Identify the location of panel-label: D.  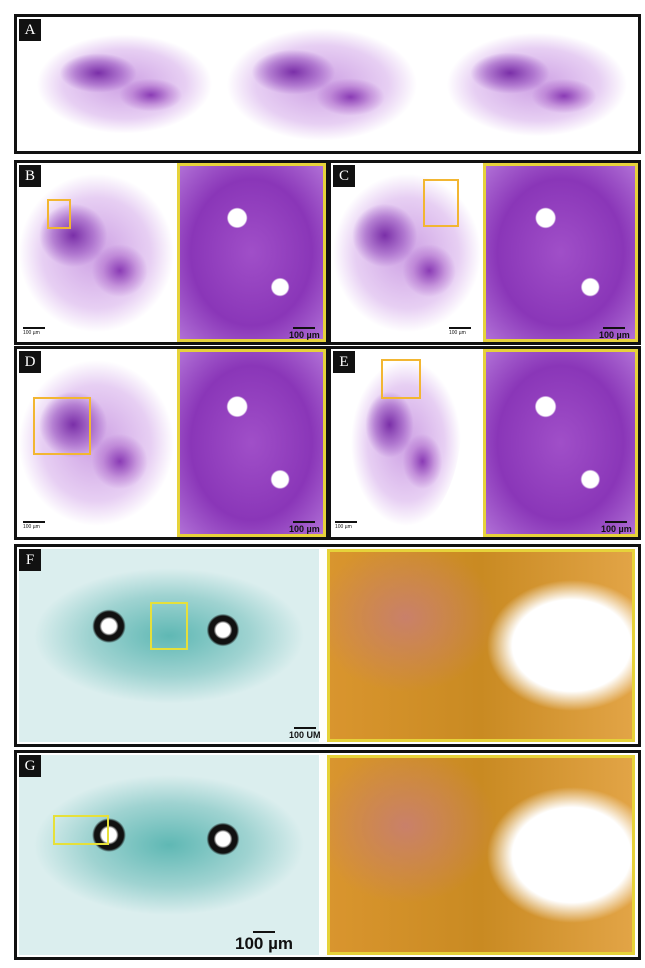
(30, 362).